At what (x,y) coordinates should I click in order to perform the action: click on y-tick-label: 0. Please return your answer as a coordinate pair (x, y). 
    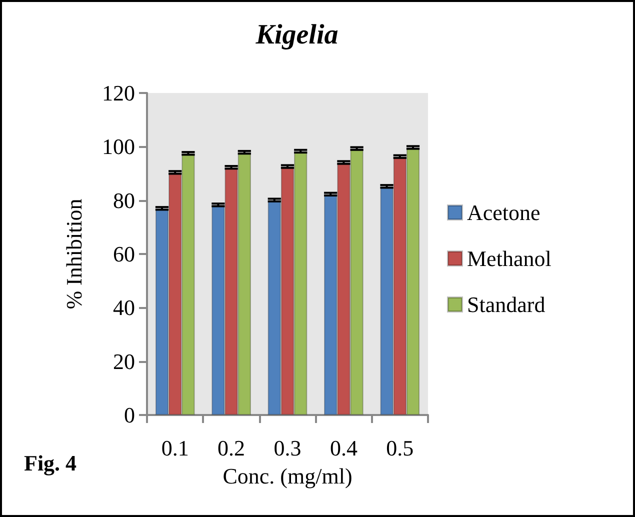
    Looking at the image, I should click on (129, 415).